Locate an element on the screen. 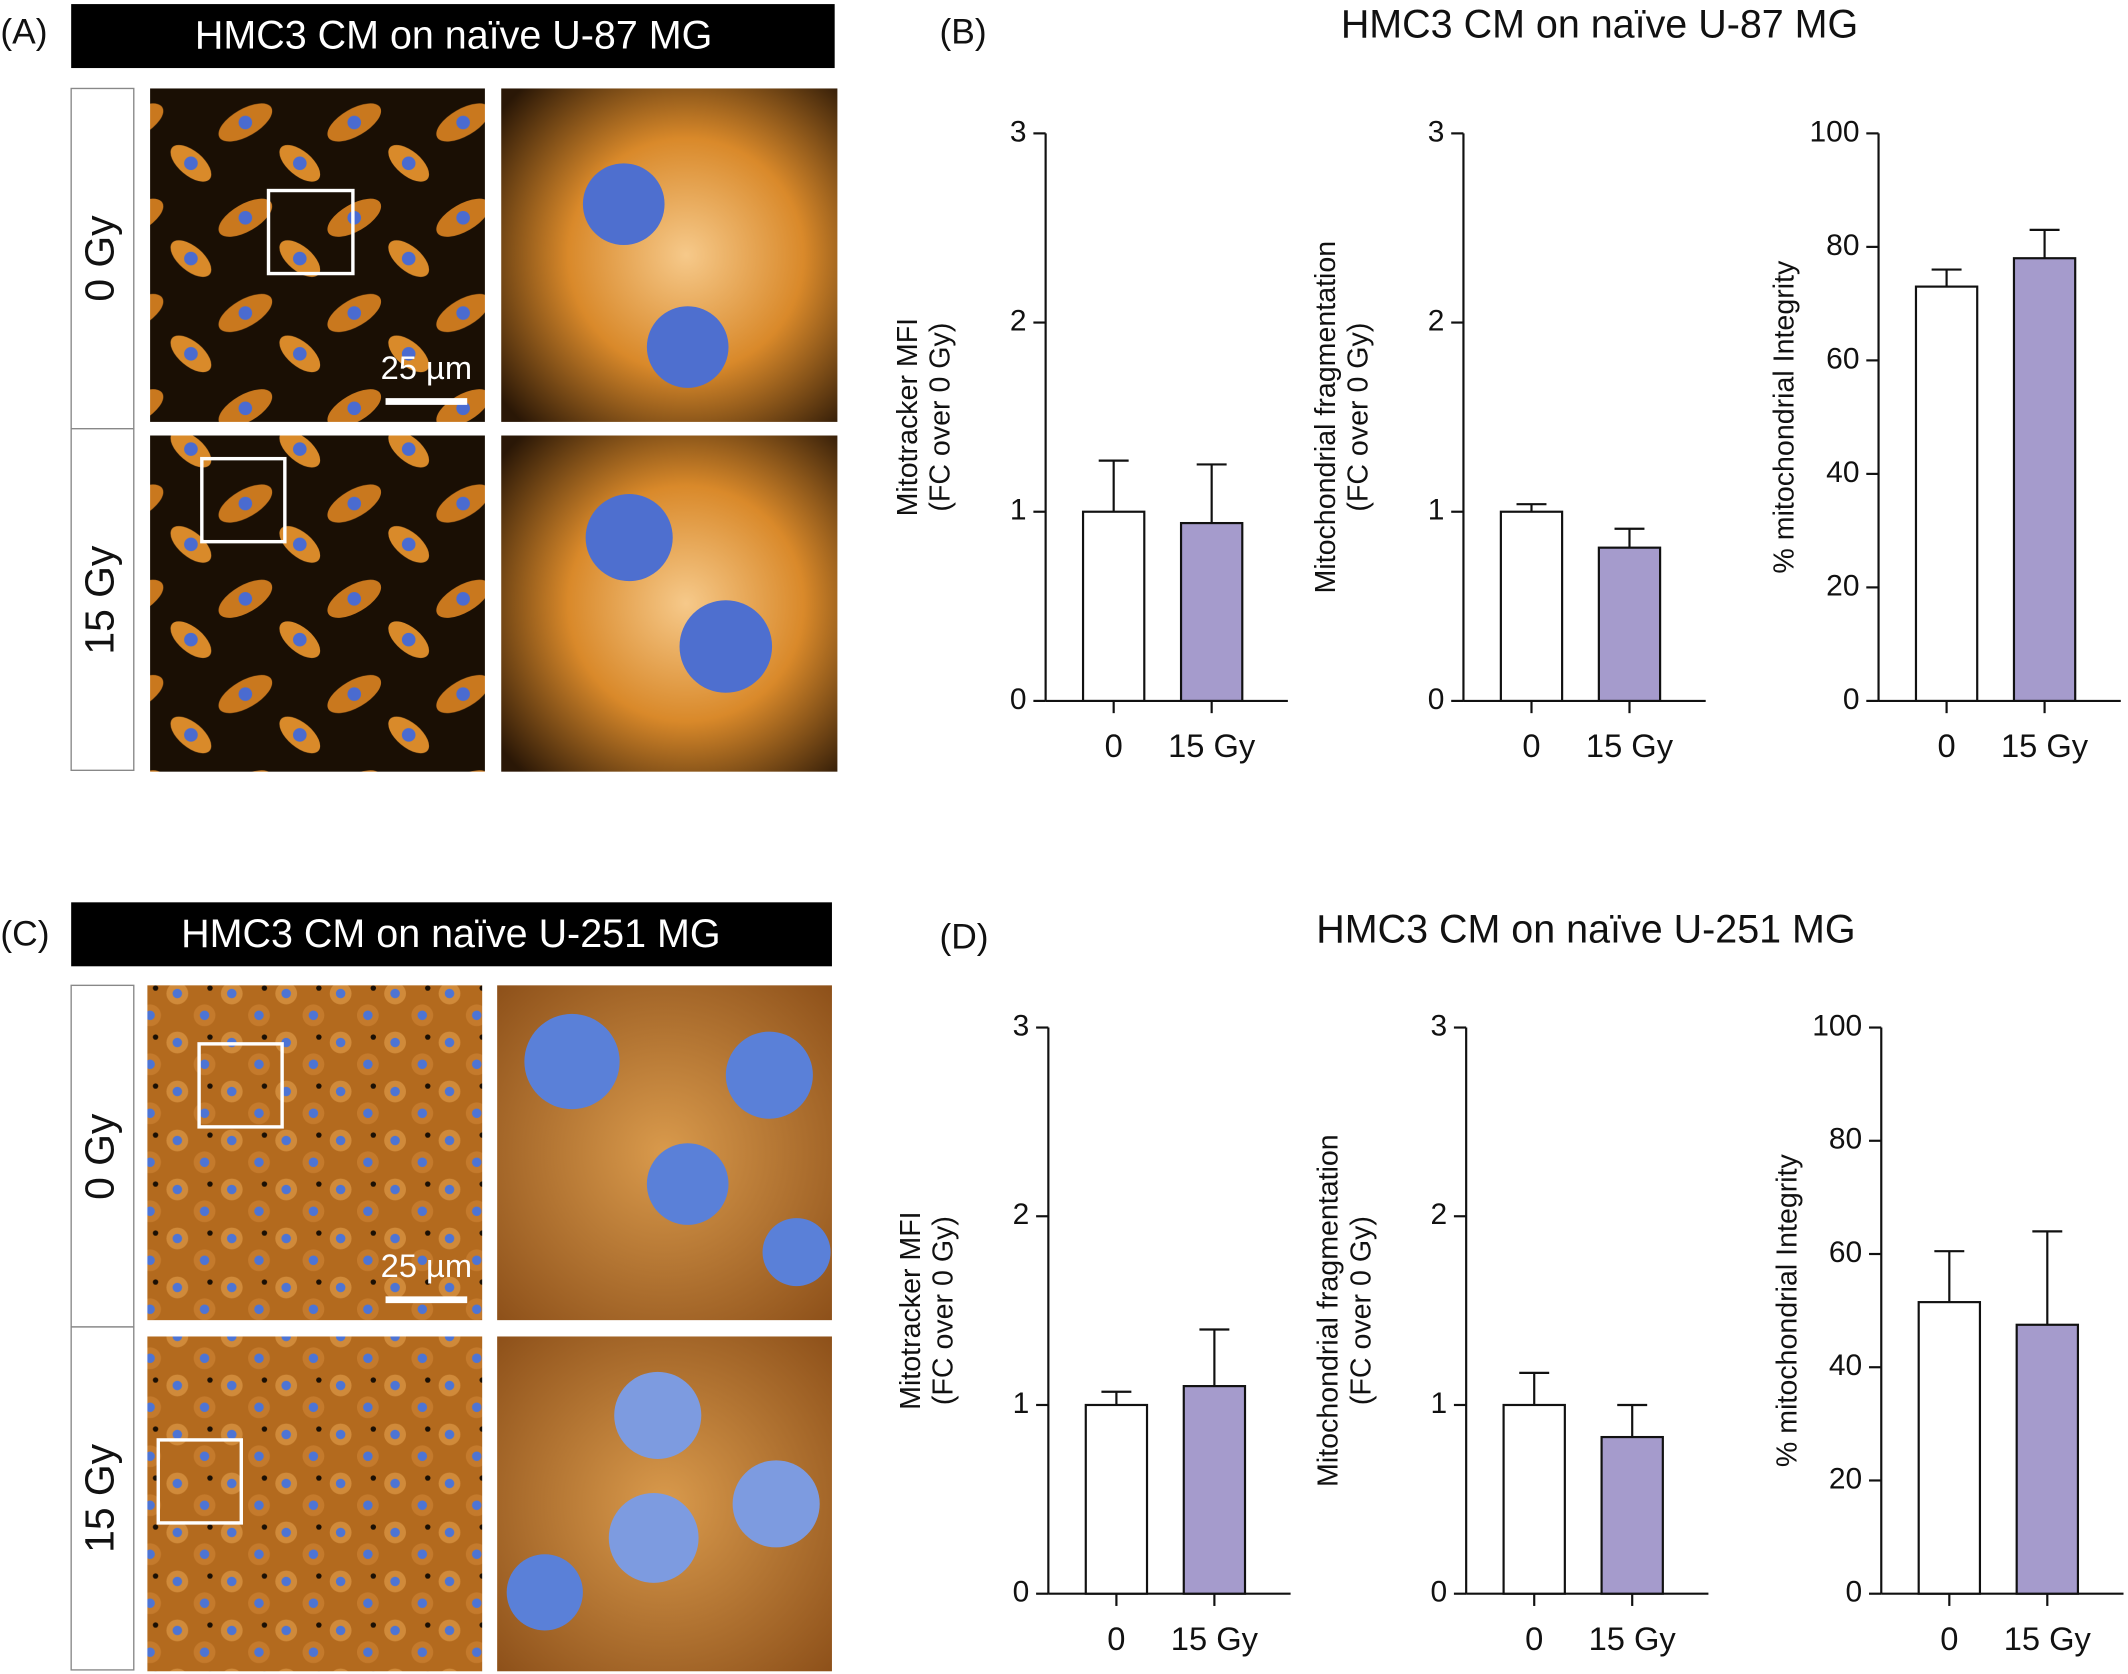 This screenshot has width=2128, height=1674. panel-label: (C) is located at coordinates (24, 934).